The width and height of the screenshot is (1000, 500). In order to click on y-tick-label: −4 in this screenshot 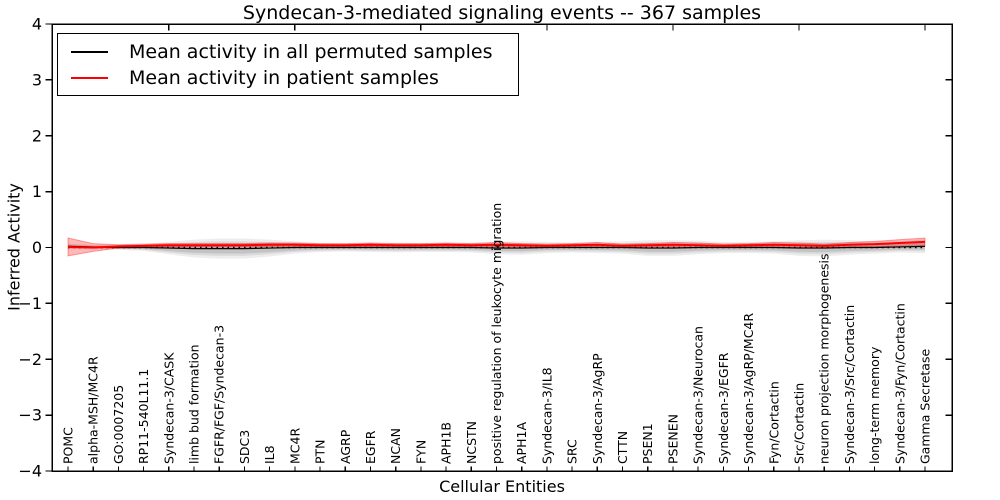, I will do `click(30, 471)`.